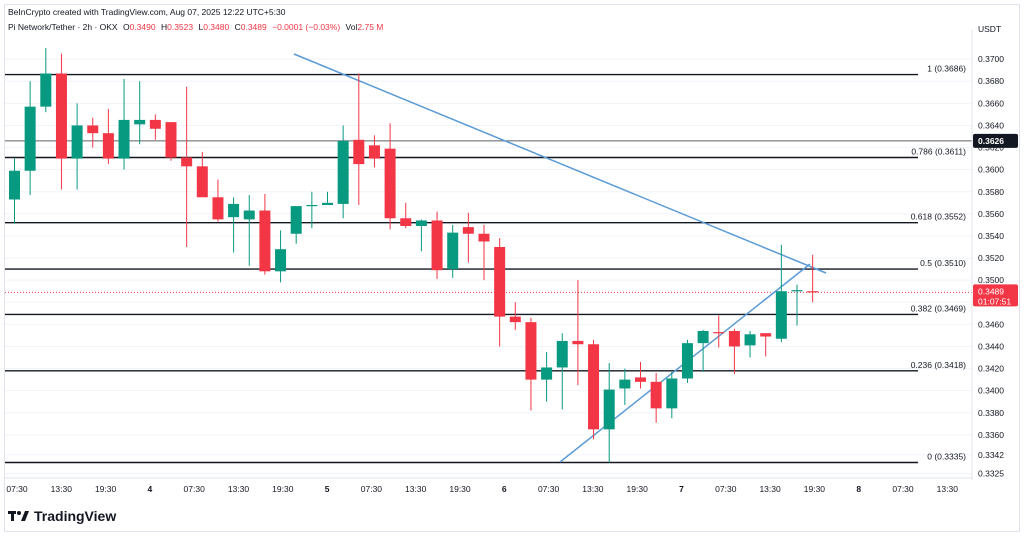  Describe the element at coordinates (995, 295) in the screenshot. I see `current-price-badge` at that location.